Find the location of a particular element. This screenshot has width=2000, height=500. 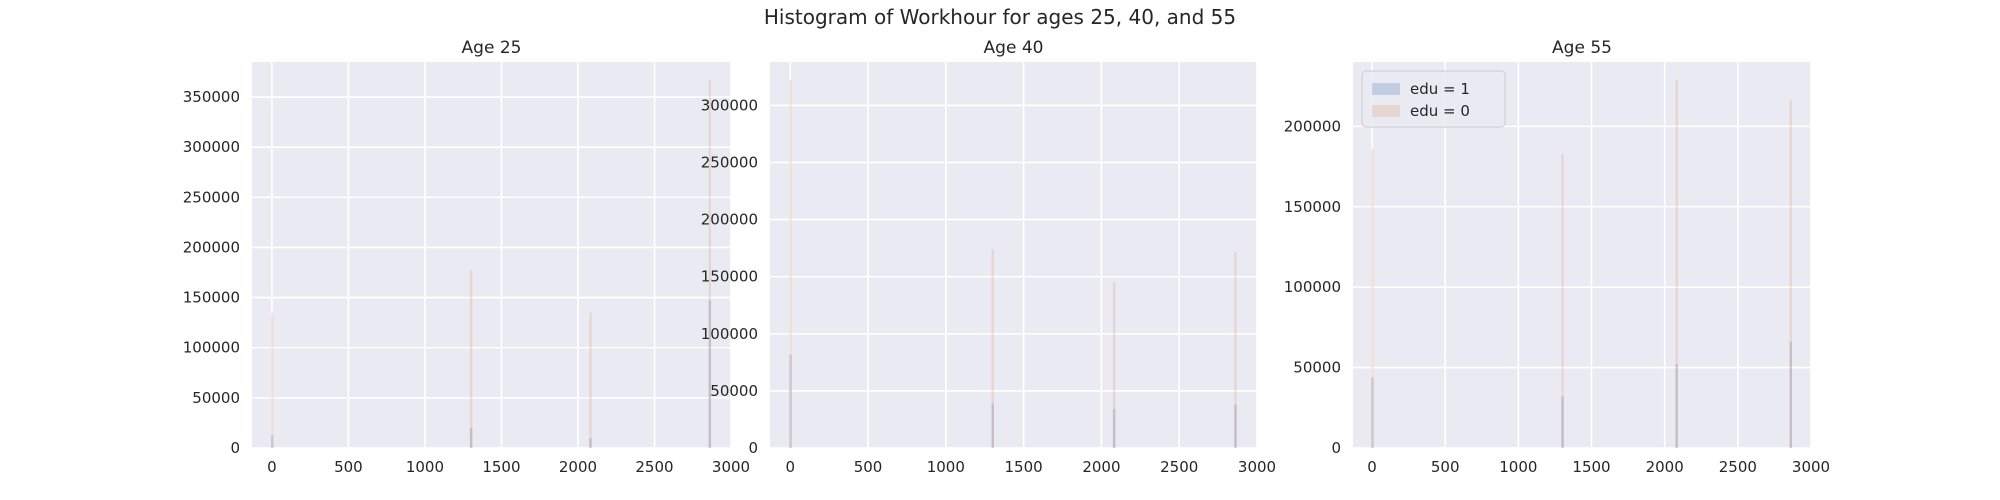

legend-box is located at coordinates (1433, 99).